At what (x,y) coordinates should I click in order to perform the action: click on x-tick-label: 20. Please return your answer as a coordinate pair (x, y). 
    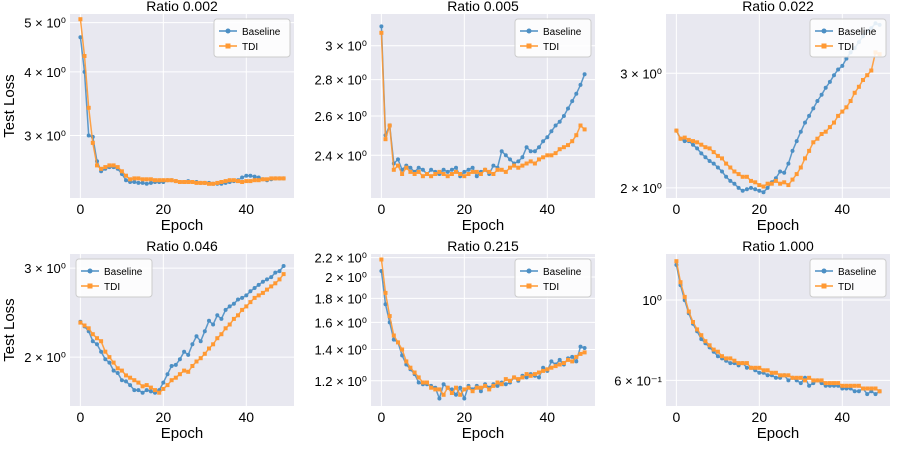
    Looking at the image, I should click on (164, 209).